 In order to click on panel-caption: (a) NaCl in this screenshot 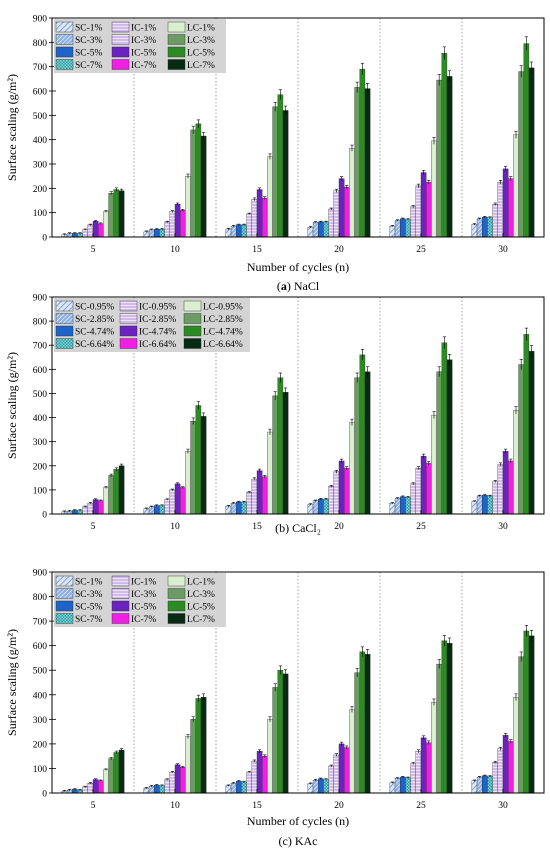, I will do `click(298, 286)`.